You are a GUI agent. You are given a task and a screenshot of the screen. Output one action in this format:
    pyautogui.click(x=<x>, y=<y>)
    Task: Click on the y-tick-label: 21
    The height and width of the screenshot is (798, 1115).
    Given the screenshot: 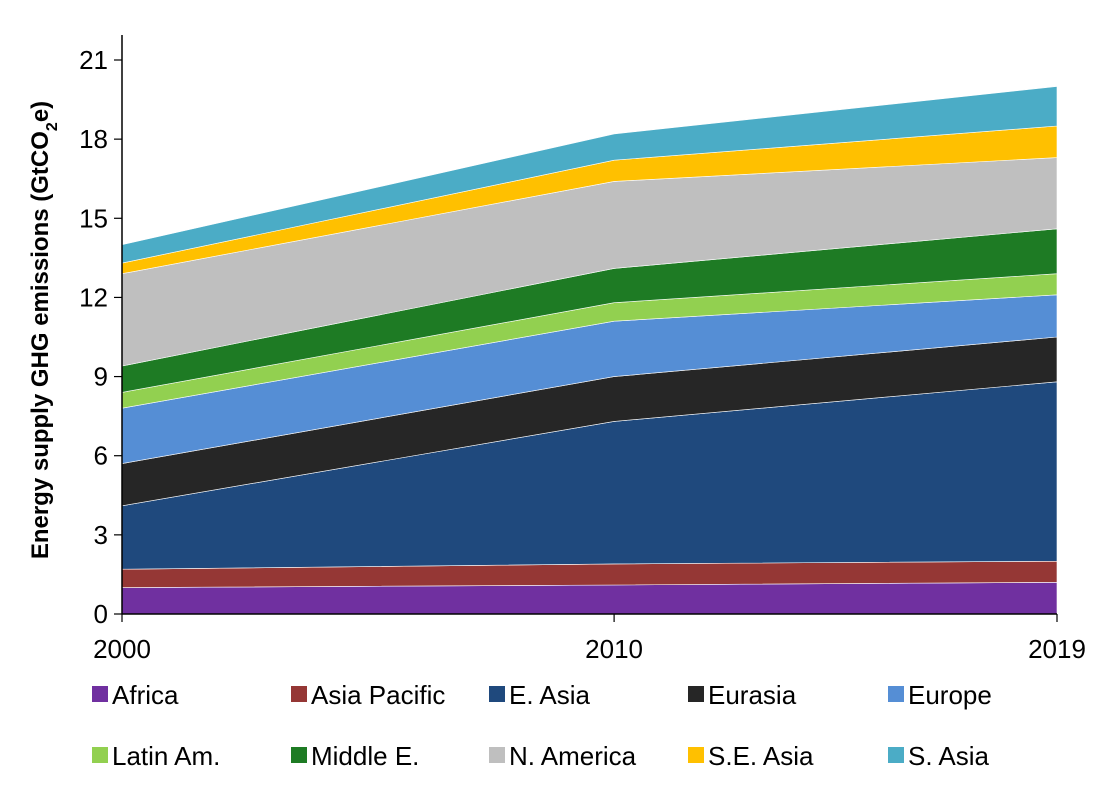 What is the action you would take?
    pyautogui.click(x=93, y=60)
    